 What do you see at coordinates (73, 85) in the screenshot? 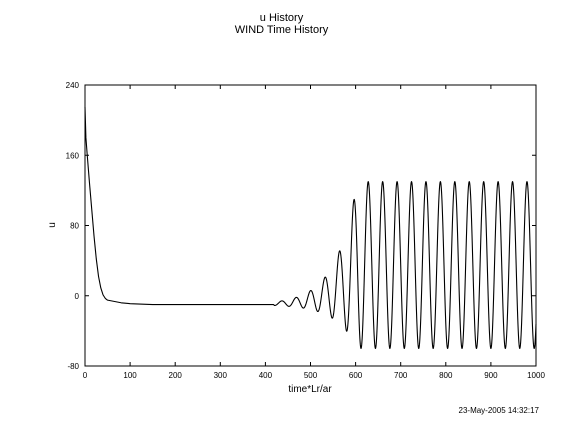
I see `y-tick-label: 240` at bounding box center [73, 85].